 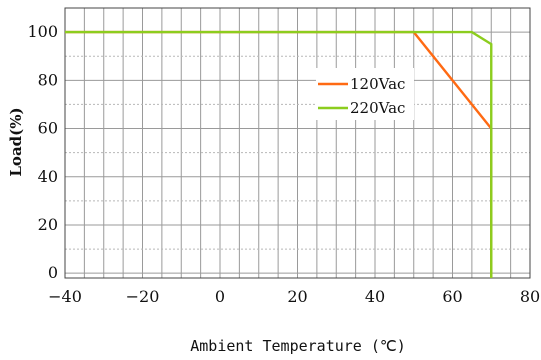 What do you see at coordinates (48, 79) in the screenshot?
I see `y-tick-label: 80` at bounding box center [48, 79].